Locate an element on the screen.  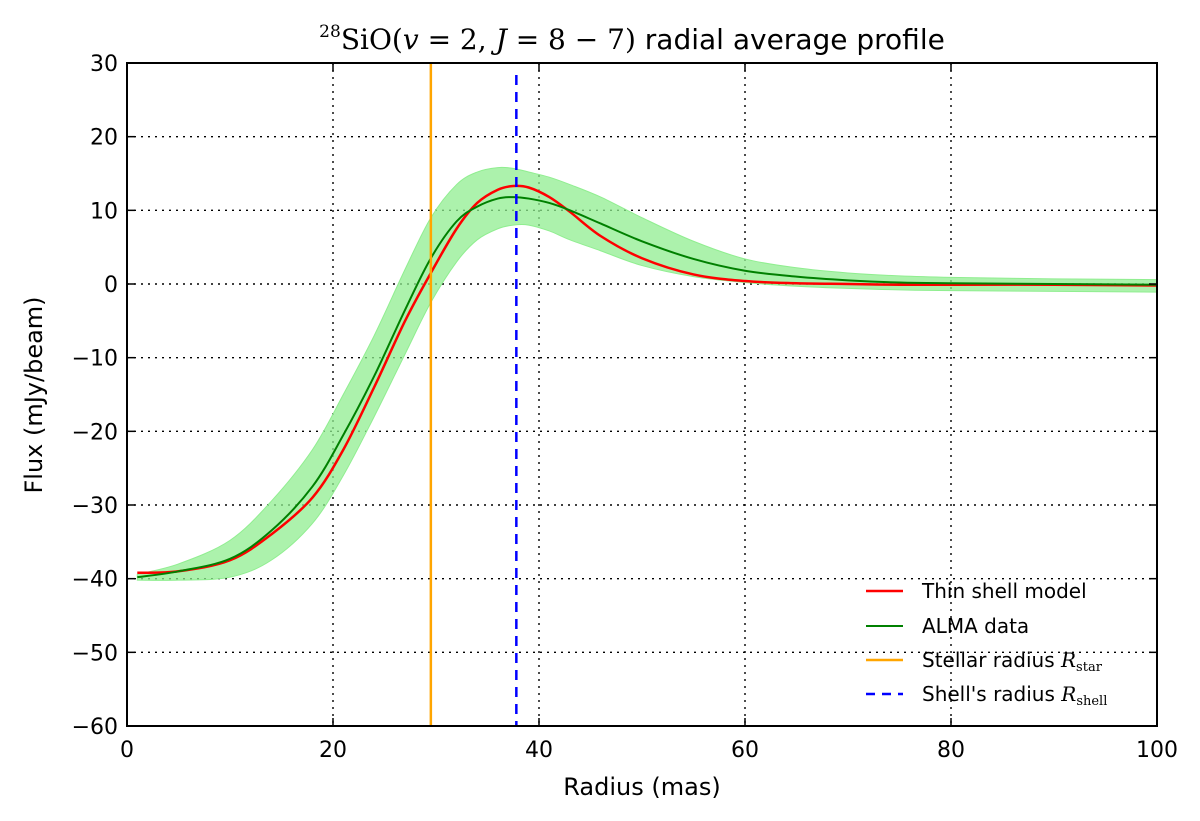
x-tick-label-40: 40 is located at coordinates (539, 750).